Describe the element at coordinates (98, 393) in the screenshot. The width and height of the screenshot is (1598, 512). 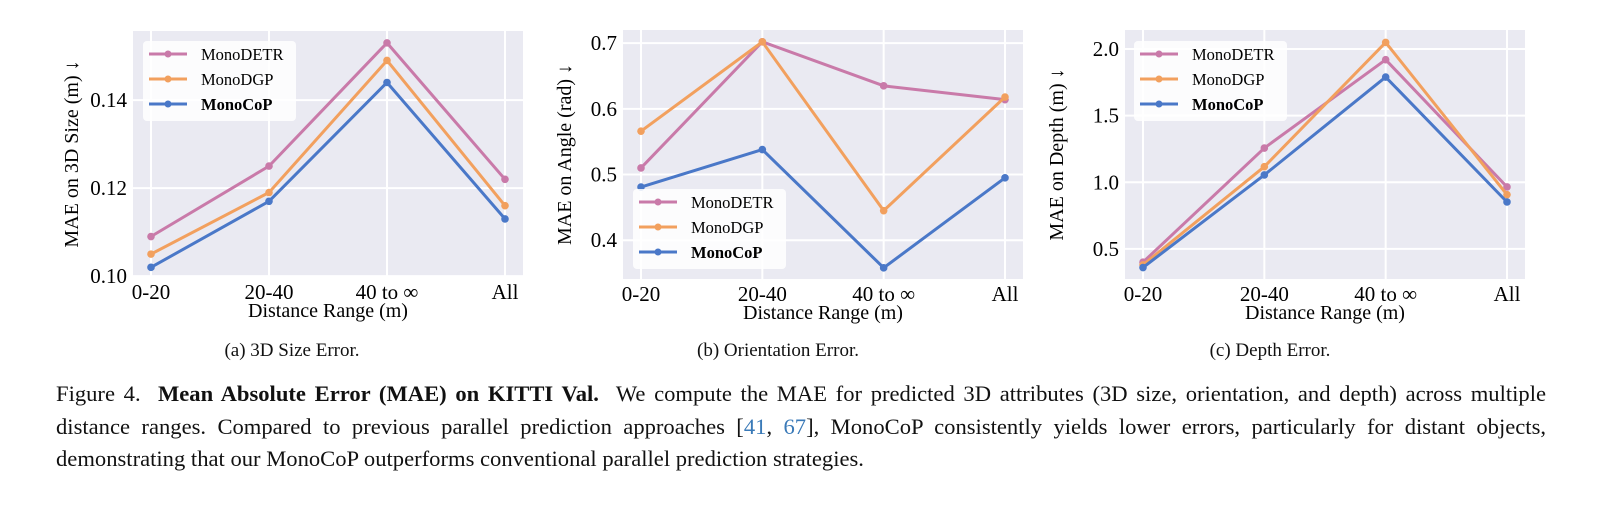
I see `caption-label: Figure 4.` at that location.